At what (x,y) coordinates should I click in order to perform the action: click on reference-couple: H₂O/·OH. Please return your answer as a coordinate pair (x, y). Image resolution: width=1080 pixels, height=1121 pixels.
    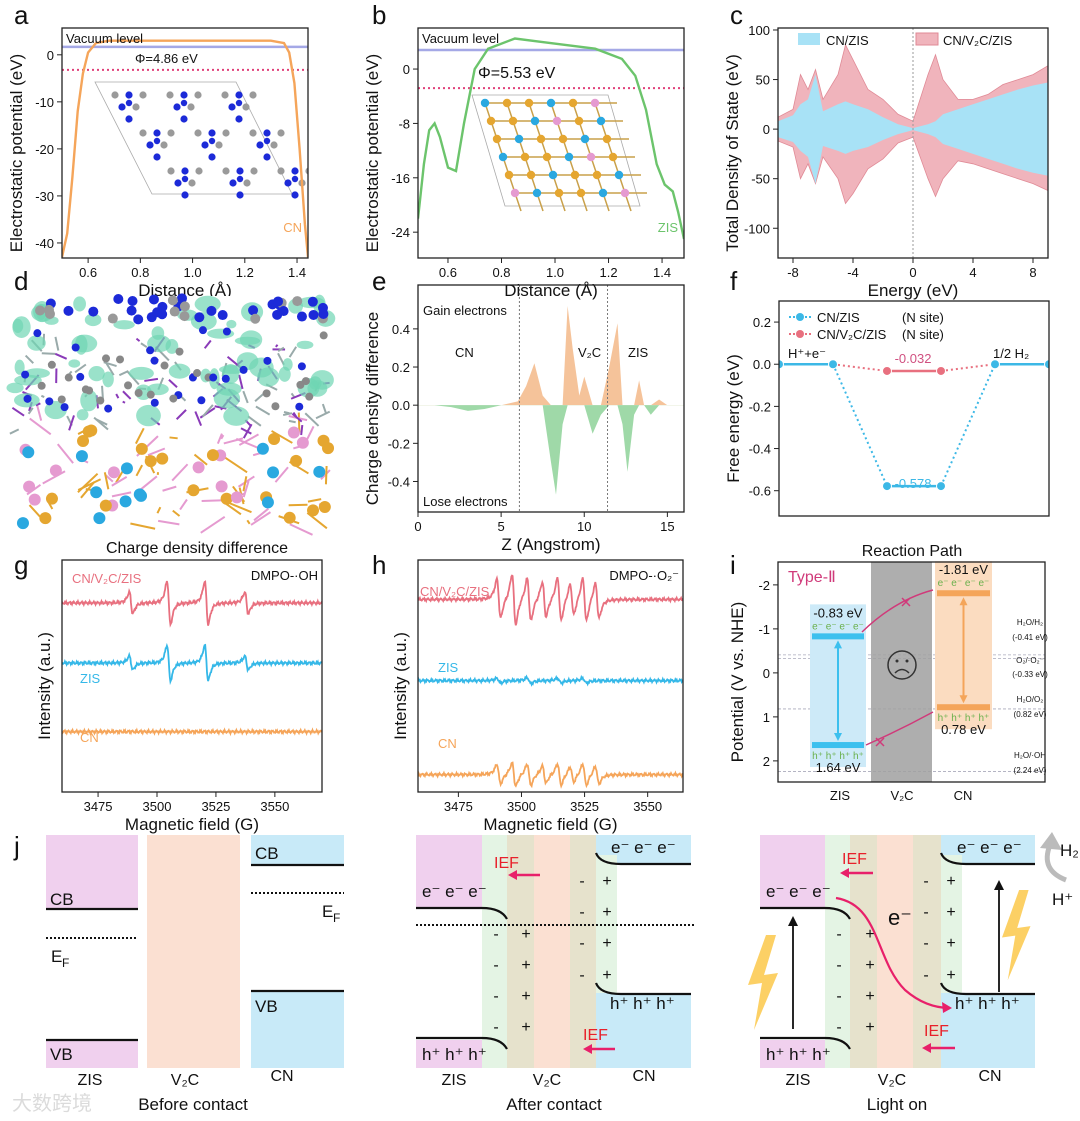
    Looking at the image, I should click on (1030, 755).